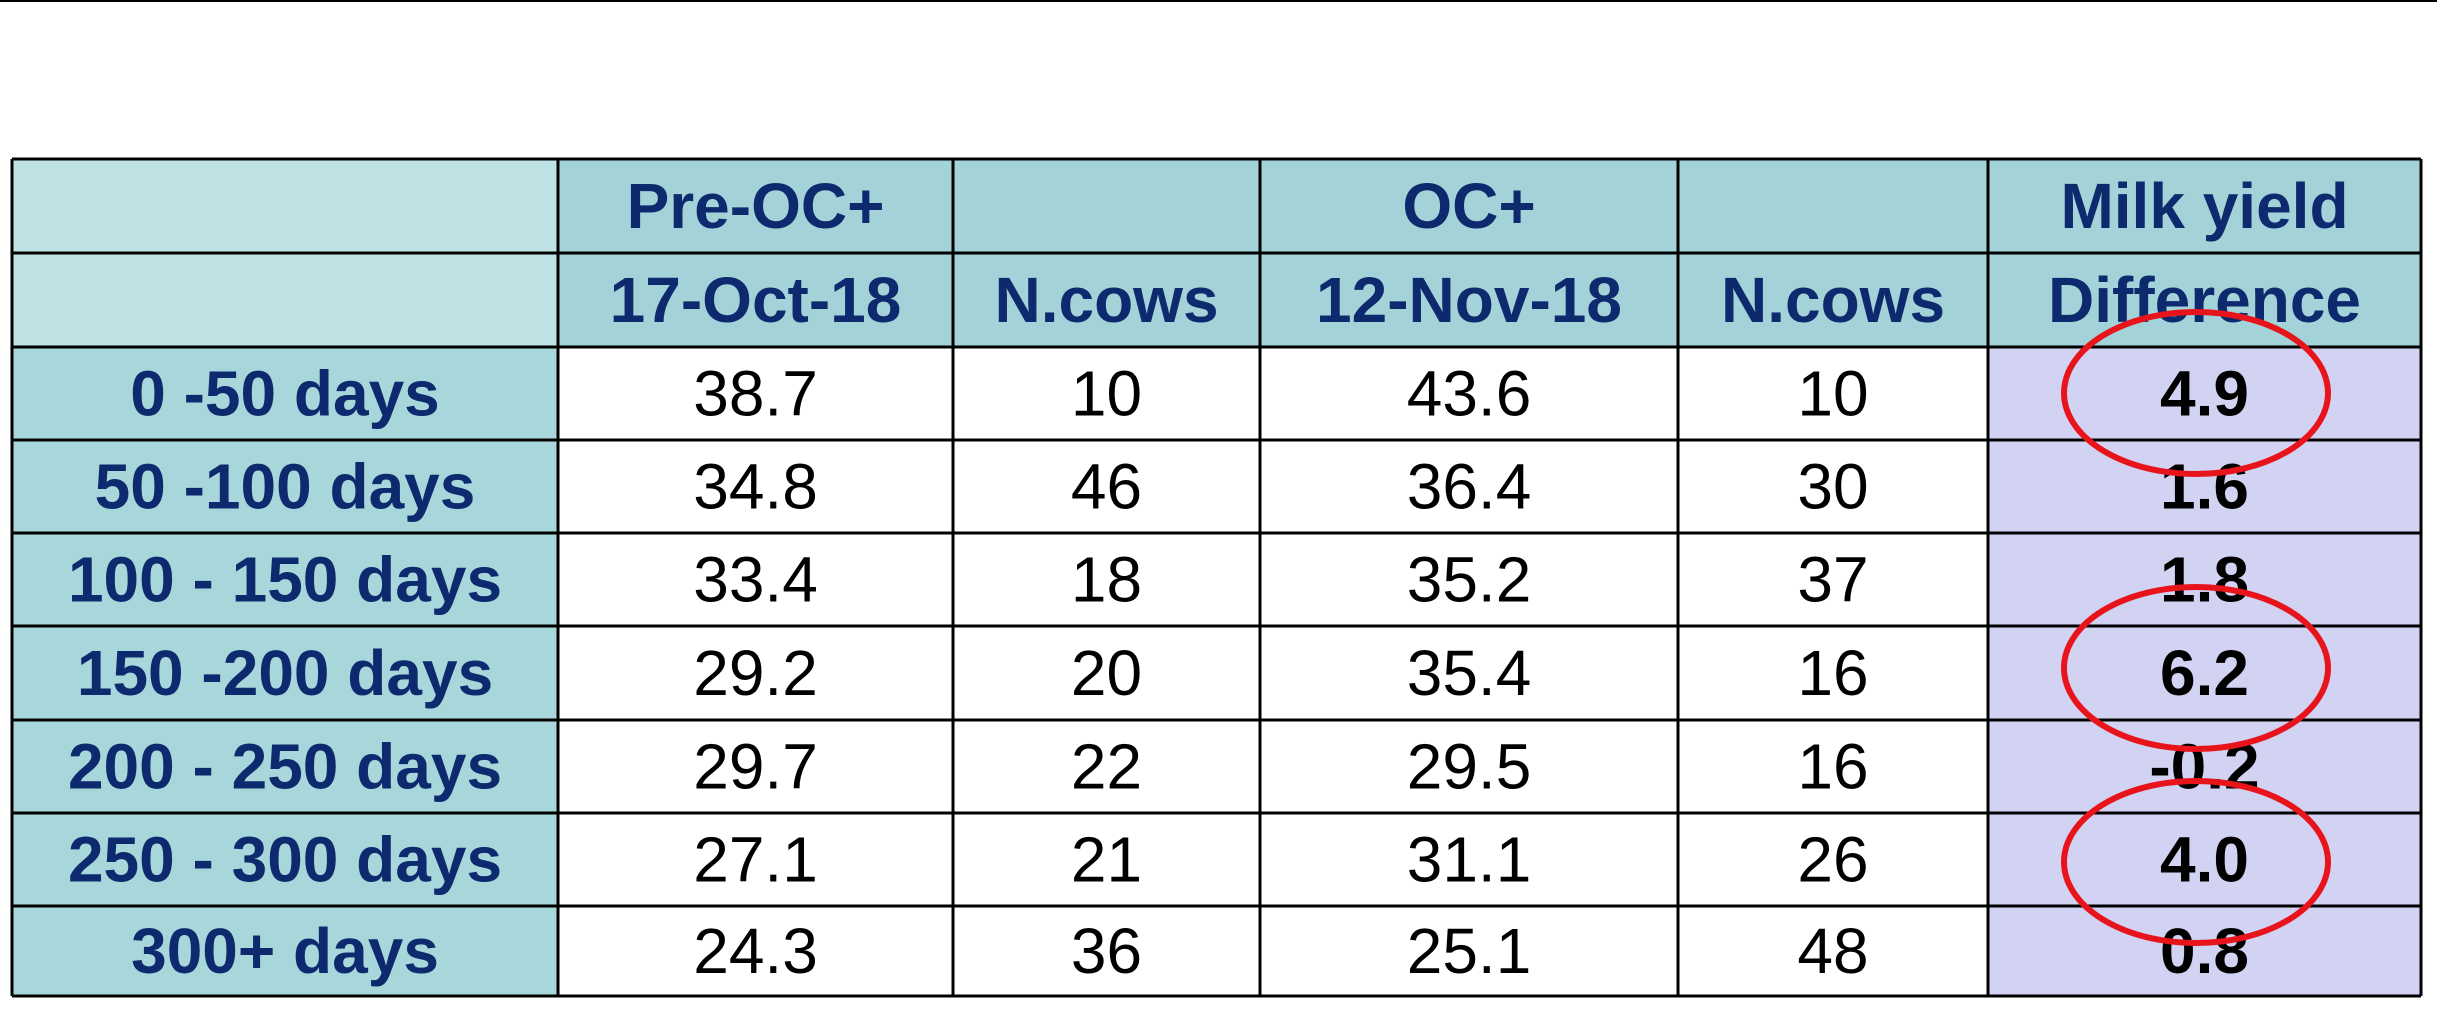  I want to click on row-label: 50 -100 days, so click(285, 487).